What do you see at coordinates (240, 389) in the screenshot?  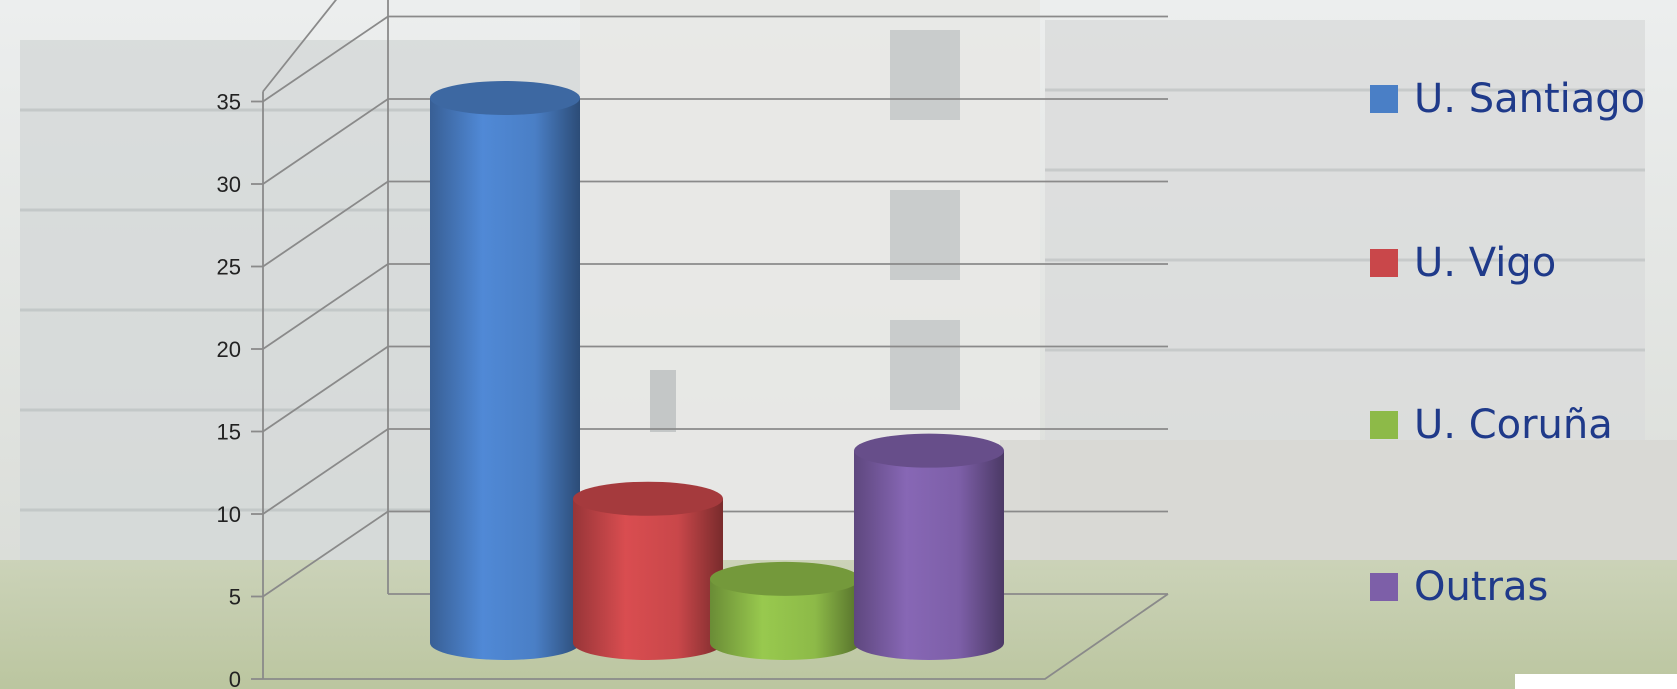 I see `y-axis: 0 5 10 15 20 25 30 35` at bounding box center [240, 389].